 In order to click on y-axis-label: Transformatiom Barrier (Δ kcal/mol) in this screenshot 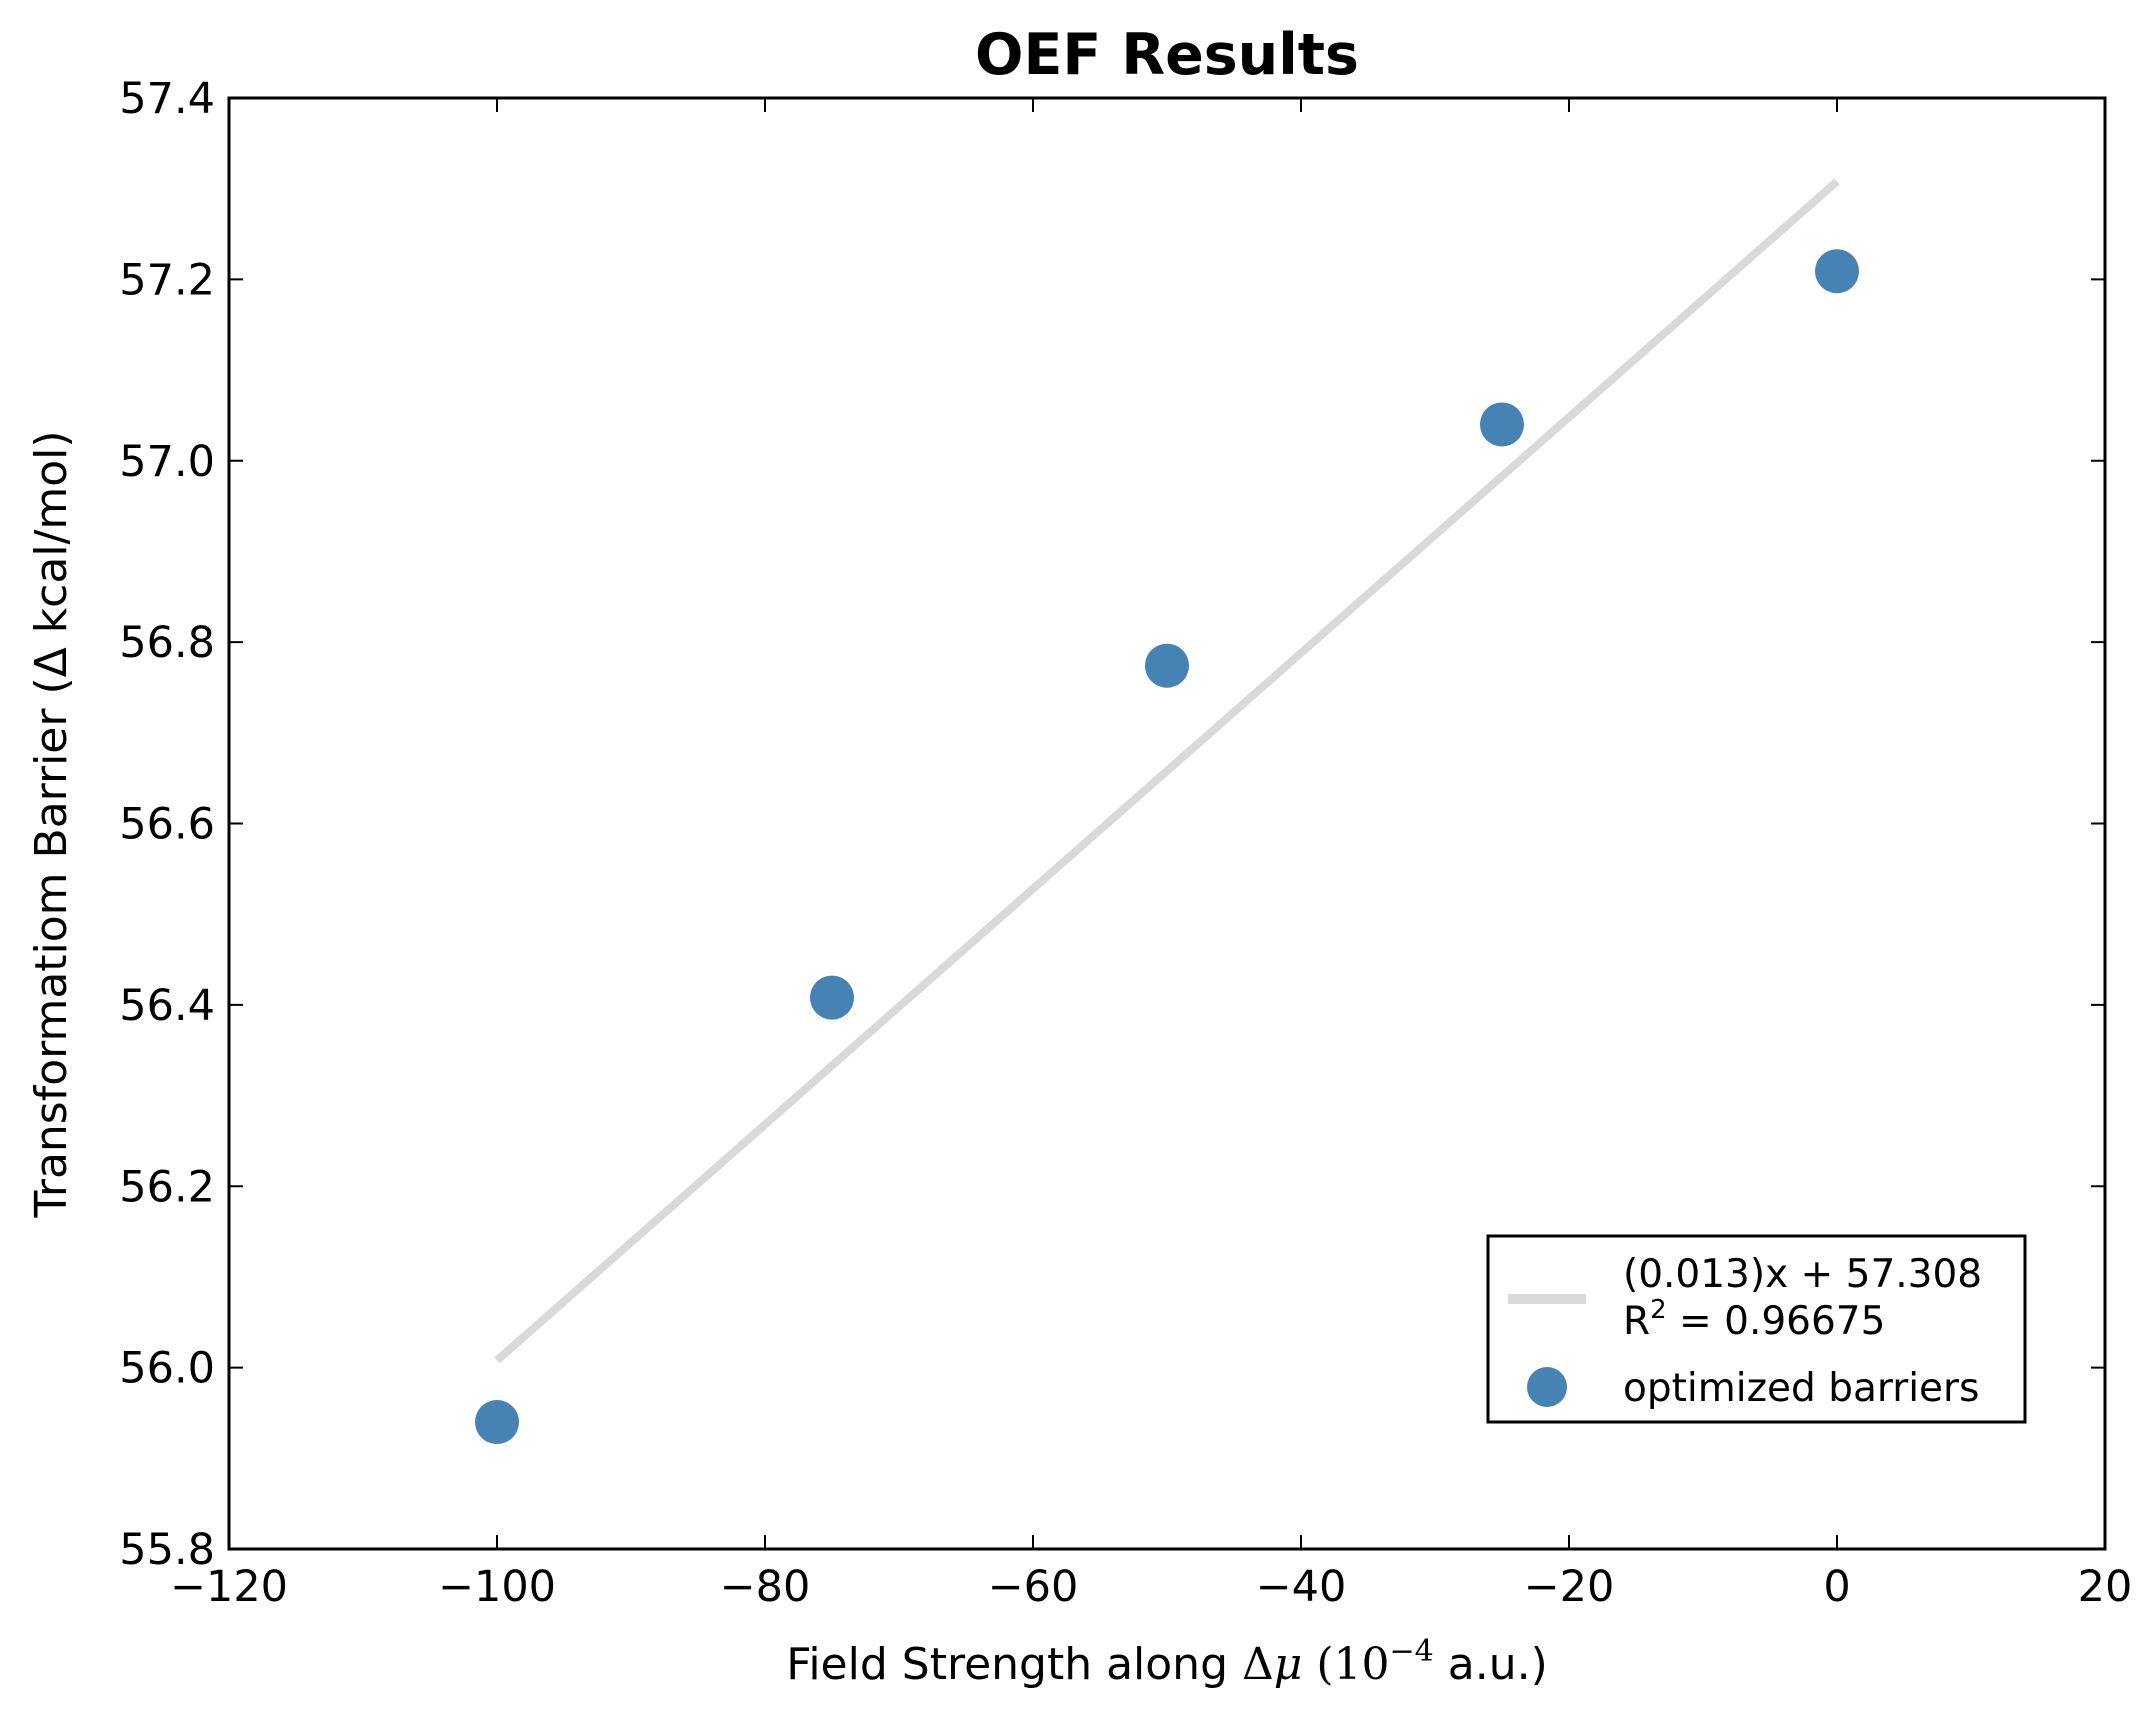, I will do `click(51, 824)`.